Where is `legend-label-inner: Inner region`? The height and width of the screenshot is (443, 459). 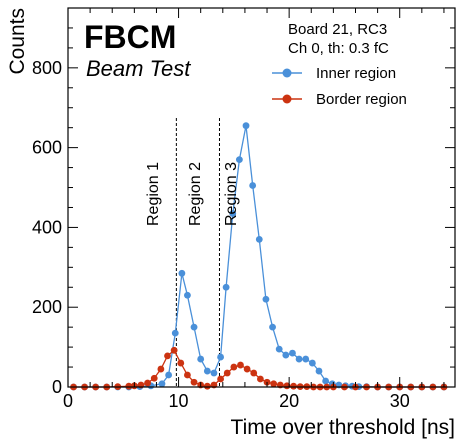 legend-label-inner: Inner region is located at coordinates (356, 73).